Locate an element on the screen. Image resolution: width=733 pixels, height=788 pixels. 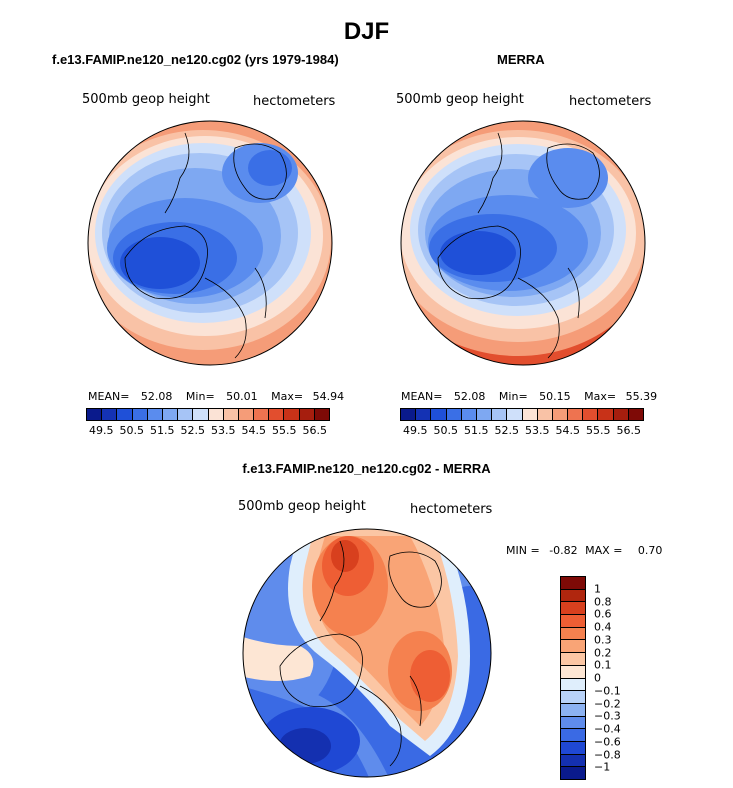
panel-3-colorbar-tick-label: −0.2 is located at coordinates (607, 703).